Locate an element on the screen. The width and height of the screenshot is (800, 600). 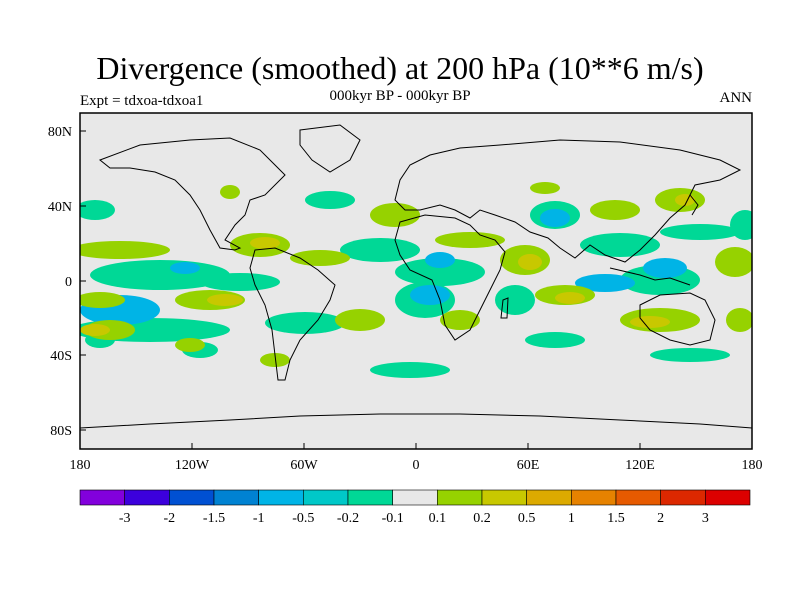
lon-tick-label: 60W is located at coordinates (304, 465).